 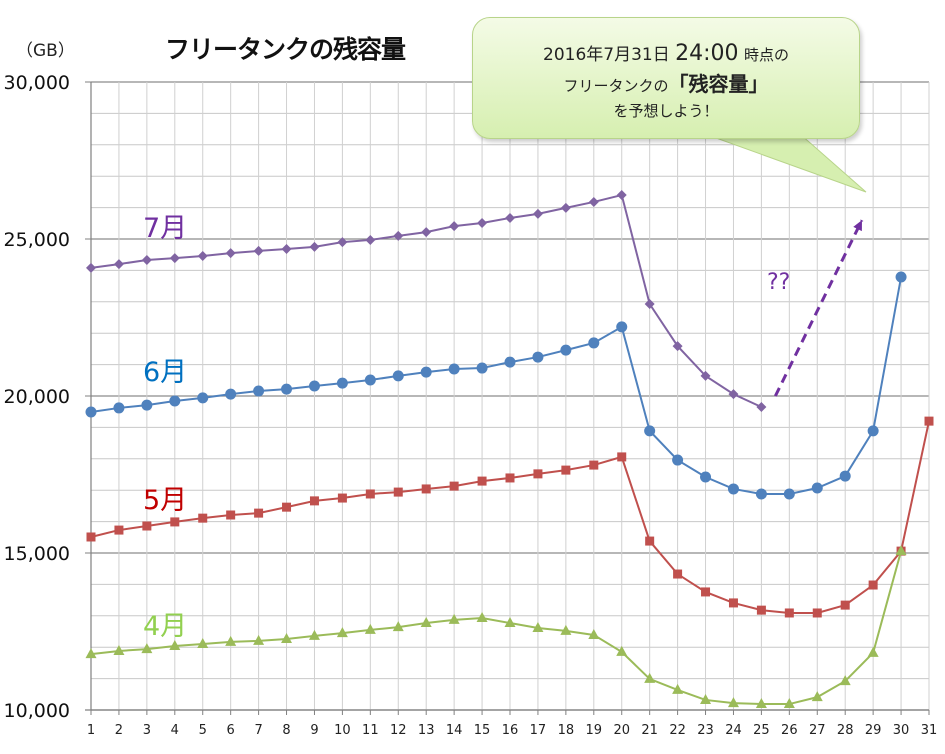 What do you see at coordinates (91, 730) in the screenshot?
I see `x-tick-label: 1` at bounding box center [91, 730].